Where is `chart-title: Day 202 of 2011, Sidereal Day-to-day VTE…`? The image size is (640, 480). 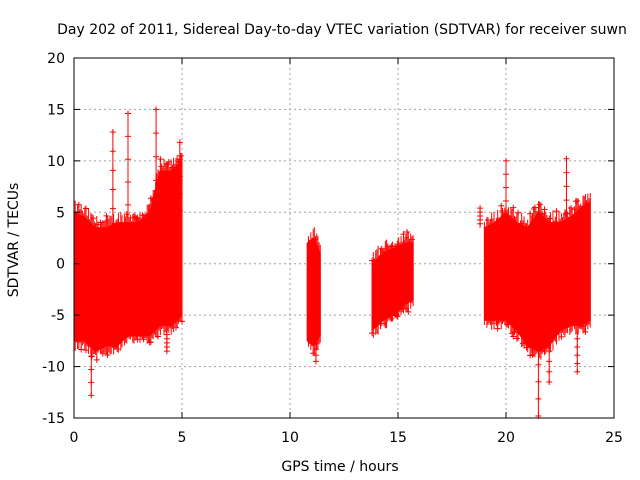
chart-title: Day 202 of 2011, Sidereal Day-to-day VTE… is located at coordinates (342, 30).